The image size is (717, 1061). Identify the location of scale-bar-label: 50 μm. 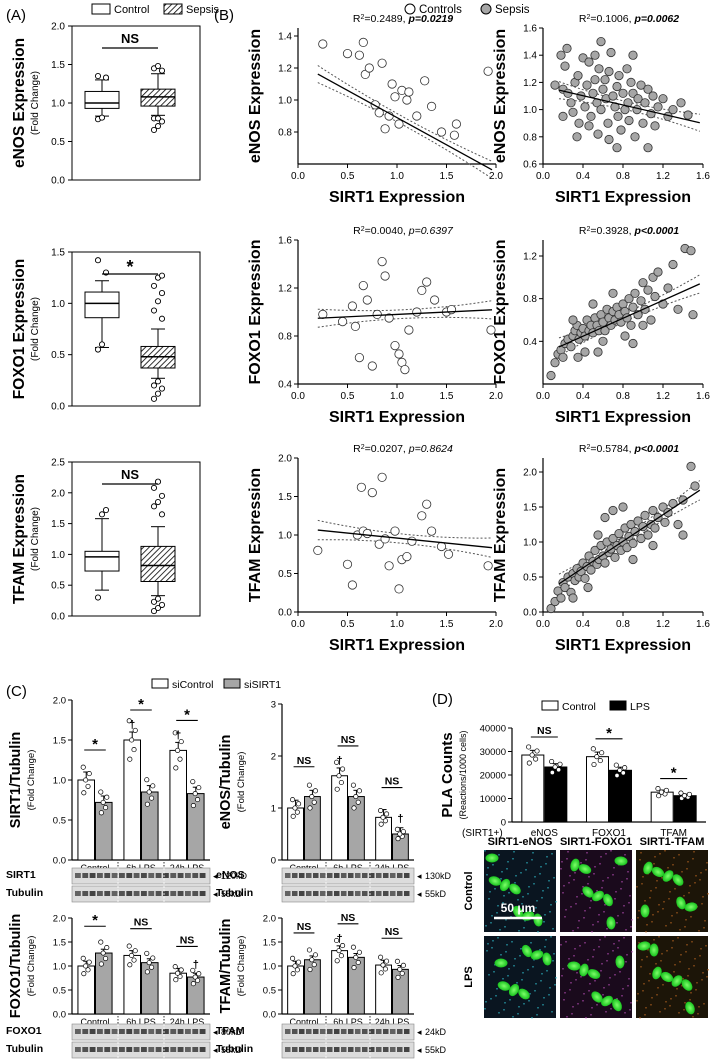
(518, 908).